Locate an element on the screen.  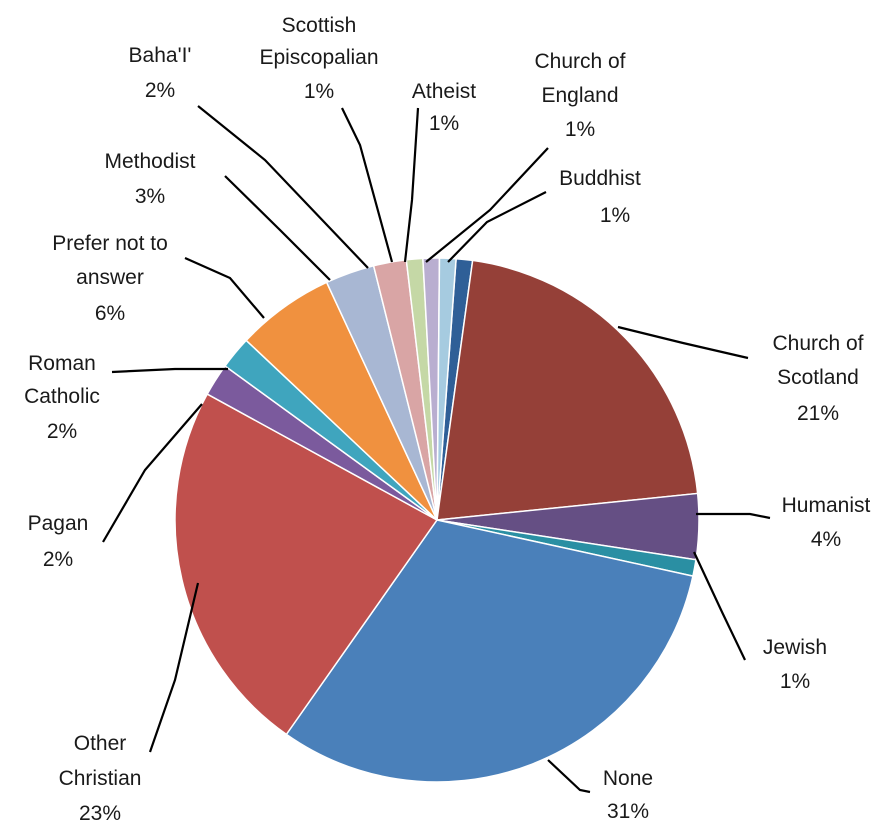
data-label: Prefer not to answer 6% is located at coordinates (110, 278).